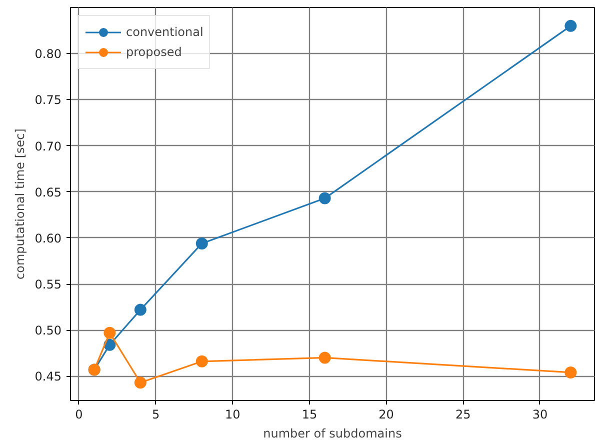  I want to click on y-tick-label: 0.45, so click(48, 377).